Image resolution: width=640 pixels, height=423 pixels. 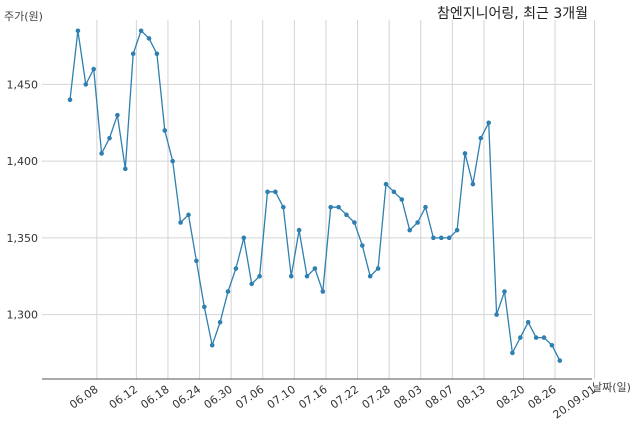 What do you see at coordinates (154, 397) in the screenshot?
I see `x-tick-label: 06.18` at bounding box center [154, 397].